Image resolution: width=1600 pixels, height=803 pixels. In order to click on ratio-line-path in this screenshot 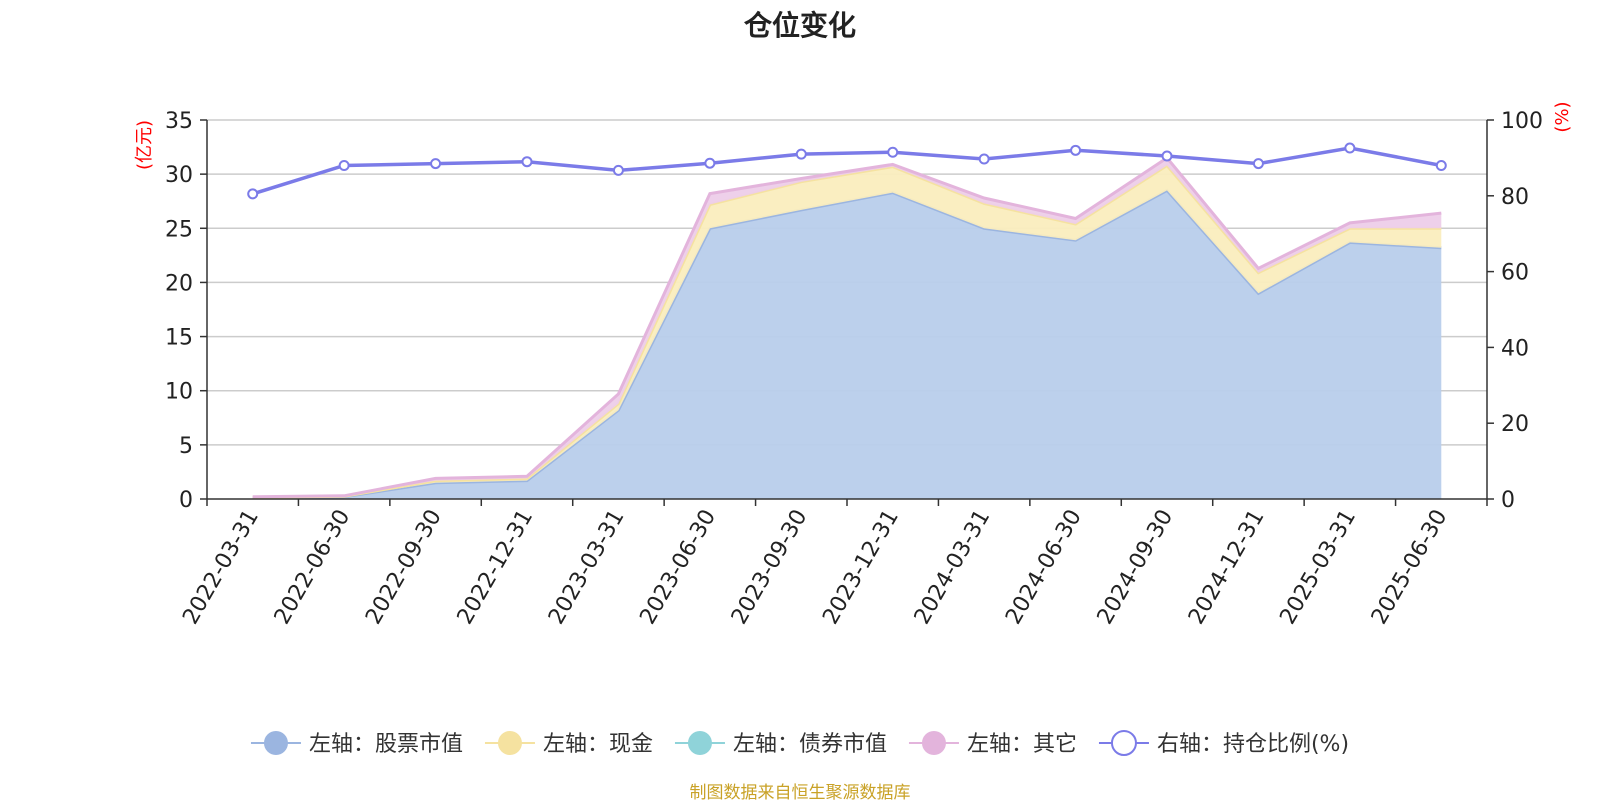, I will do `click(847, 171)`.